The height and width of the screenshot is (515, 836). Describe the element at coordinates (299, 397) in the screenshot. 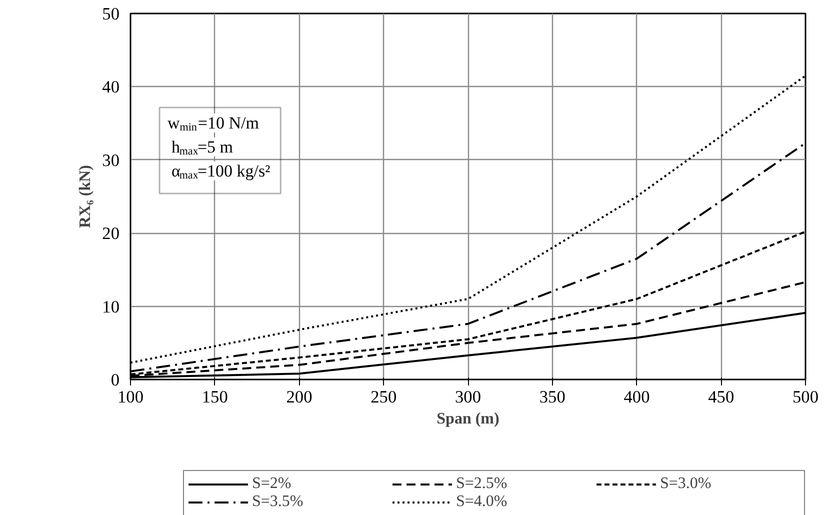

I see `x-tick-label: 200` at that location.